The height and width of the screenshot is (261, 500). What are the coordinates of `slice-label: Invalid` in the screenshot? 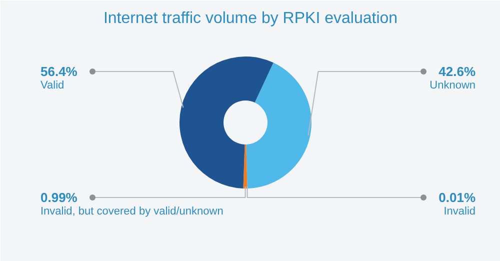 It's located at (460, 212).